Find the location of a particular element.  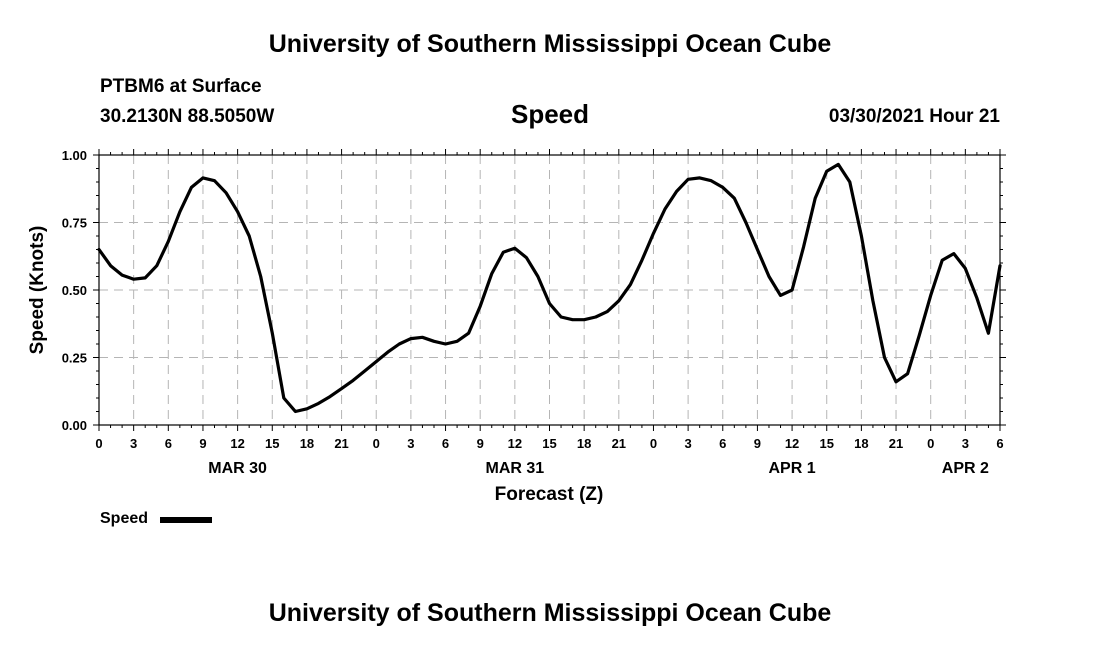

day-label: APR 2 is located at coordinates (965, 468).